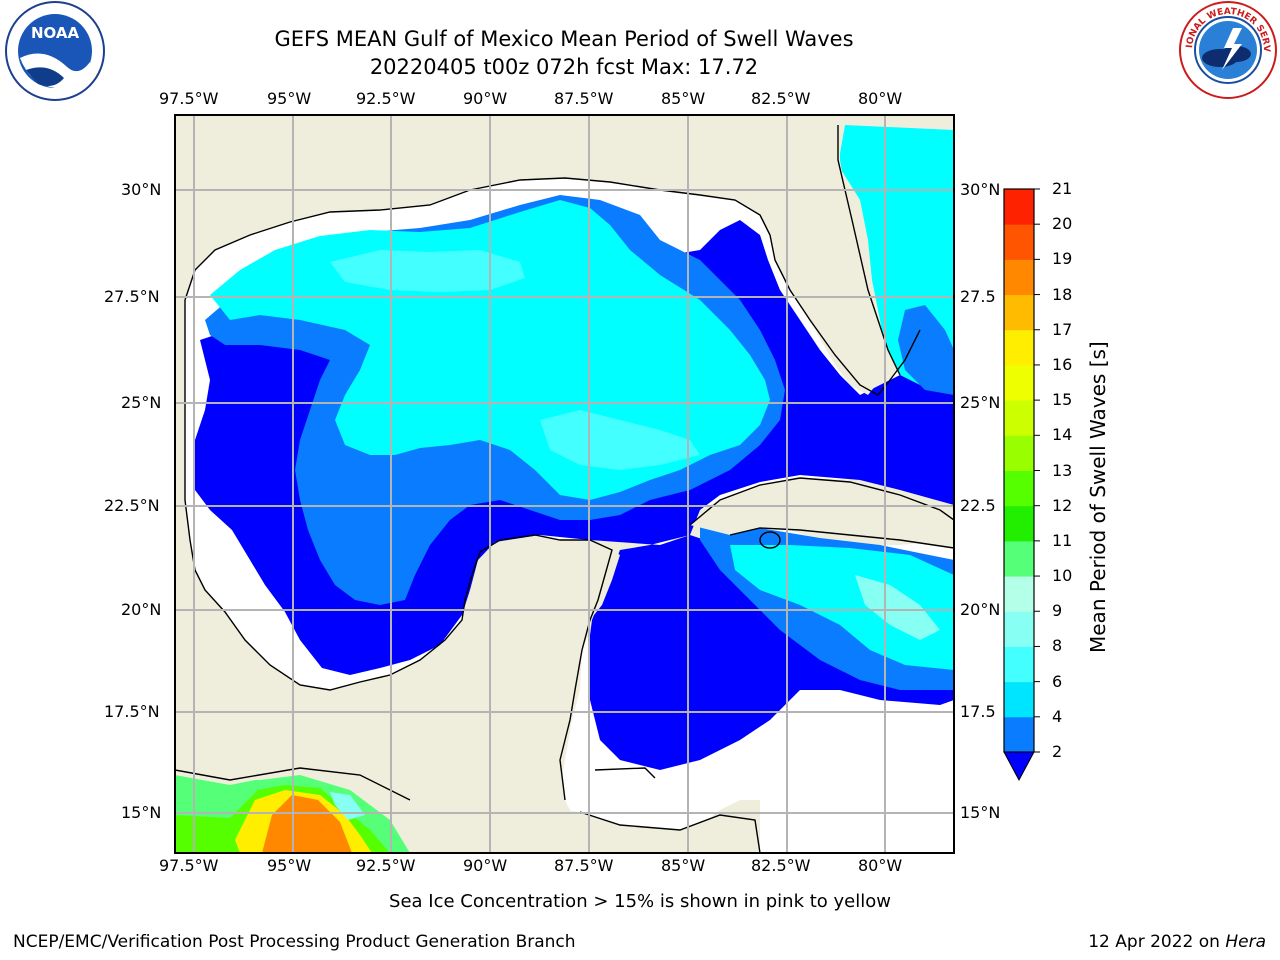 This screenshot has width=1280, height=960. Describe the element at coordinates (1062, 329) in the screenshot. I see `colorbar-tick-label: 17` at that location.